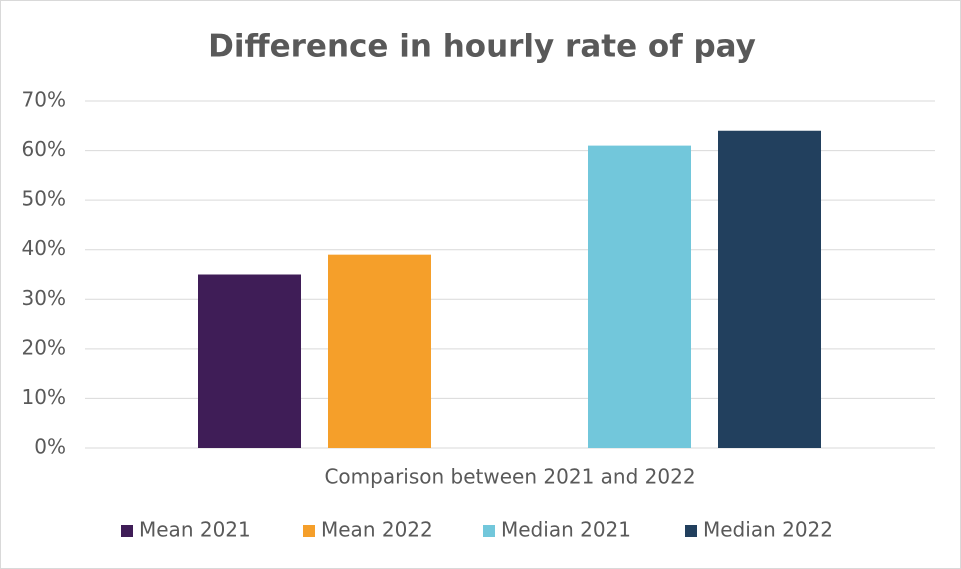 This screenshot has width=961, height=569. I want to click on y-tick-label: 10%, so click(44, 397).